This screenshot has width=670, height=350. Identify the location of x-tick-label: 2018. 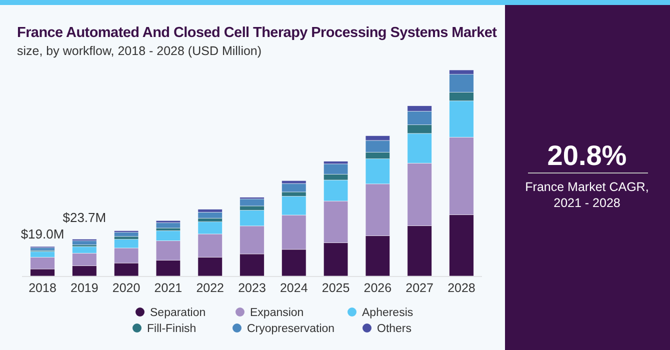
(42, 288).